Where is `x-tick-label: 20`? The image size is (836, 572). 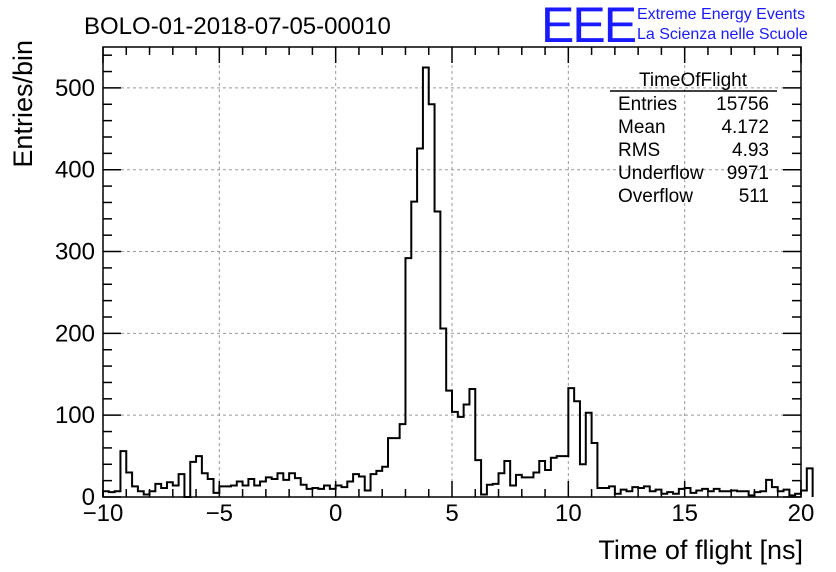
x-tick-label: 20 is located at coordinates (801, 513).